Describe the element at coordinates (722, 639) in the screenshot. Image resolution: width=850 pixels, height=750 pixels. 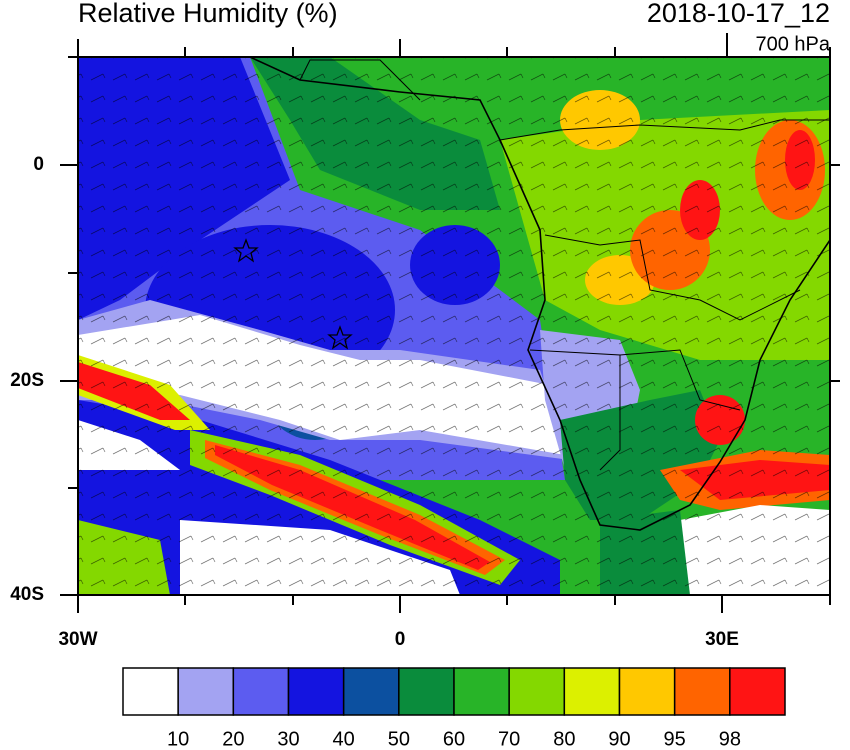
I see `lon-label: 30E` at that location.